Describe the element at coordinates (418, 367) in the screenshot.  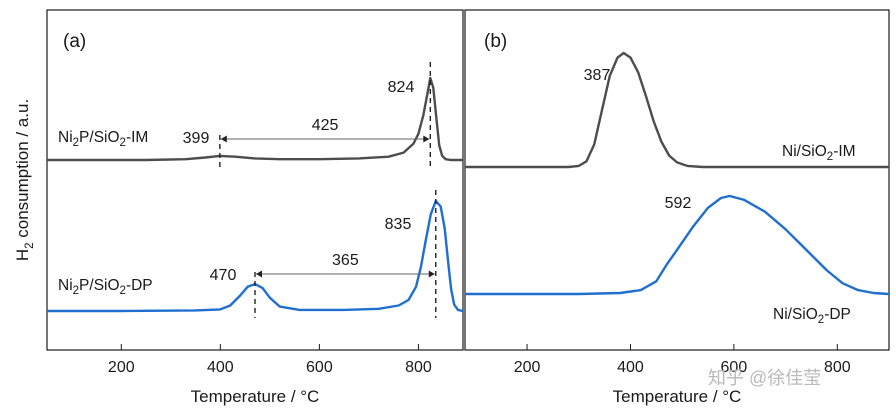
I see `panel-a-x-tick-label: 800` at that location.